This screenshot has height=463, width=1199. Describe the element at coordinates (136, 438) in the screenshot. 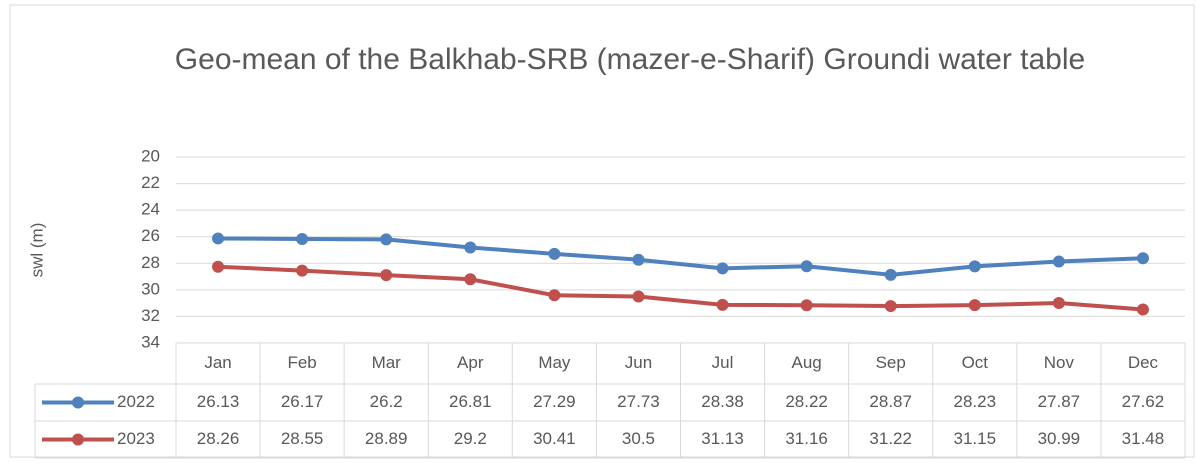

I see `legend-label: 2023` at that location.